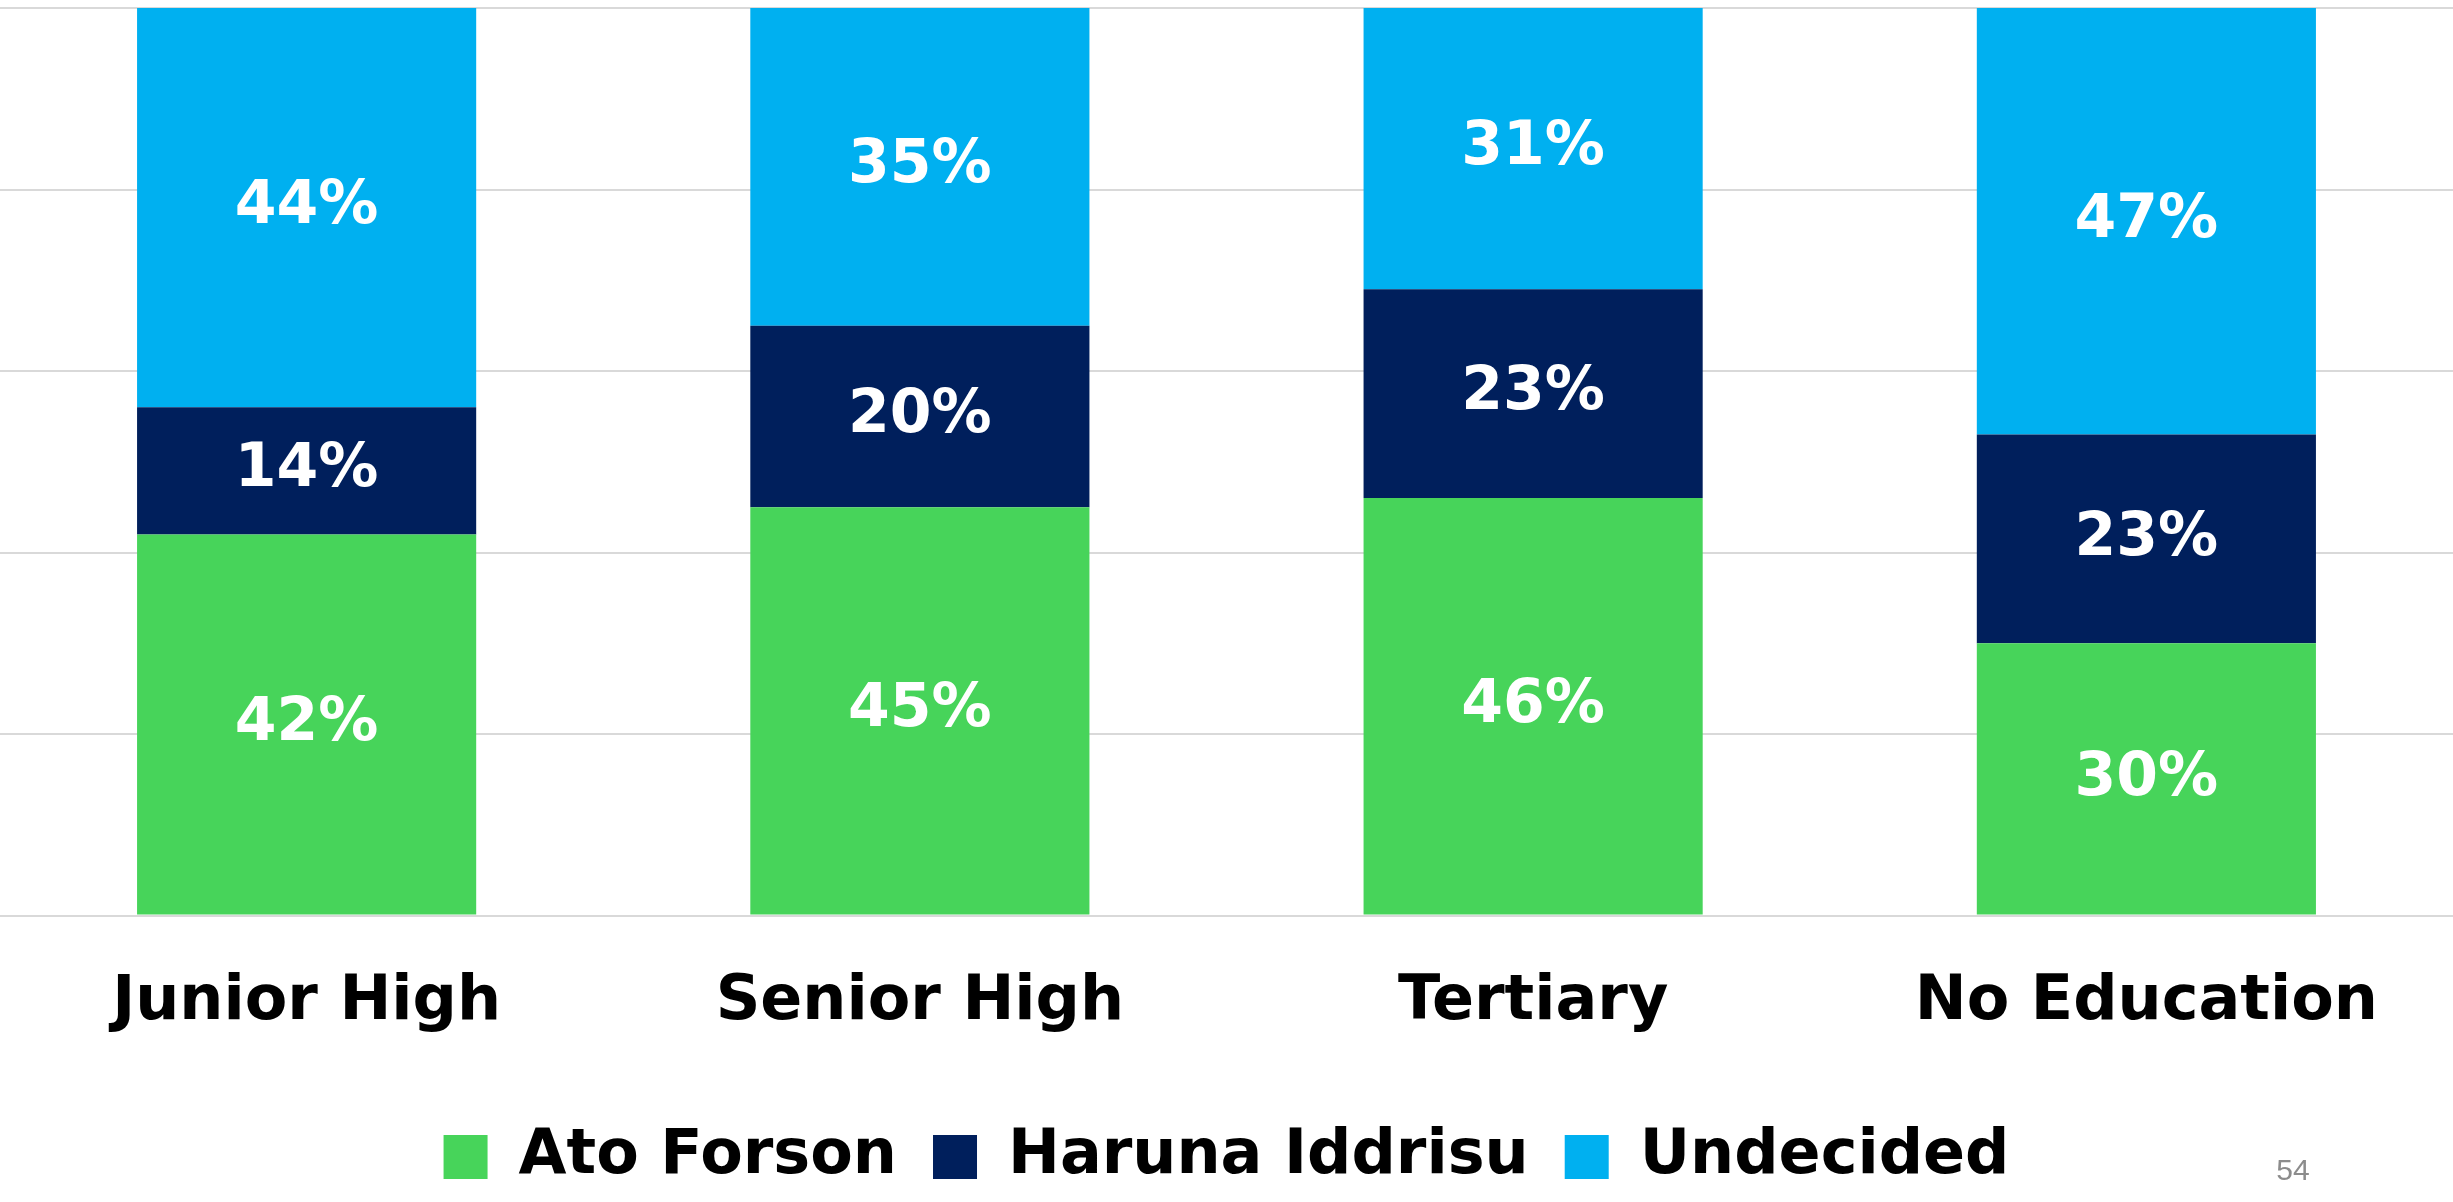 This screenshot has width=2453, height=1202. What do you see at coordinates (306, 719) in the screenshot?
I see `data-label: 42%` at bounding box center [306, 719].